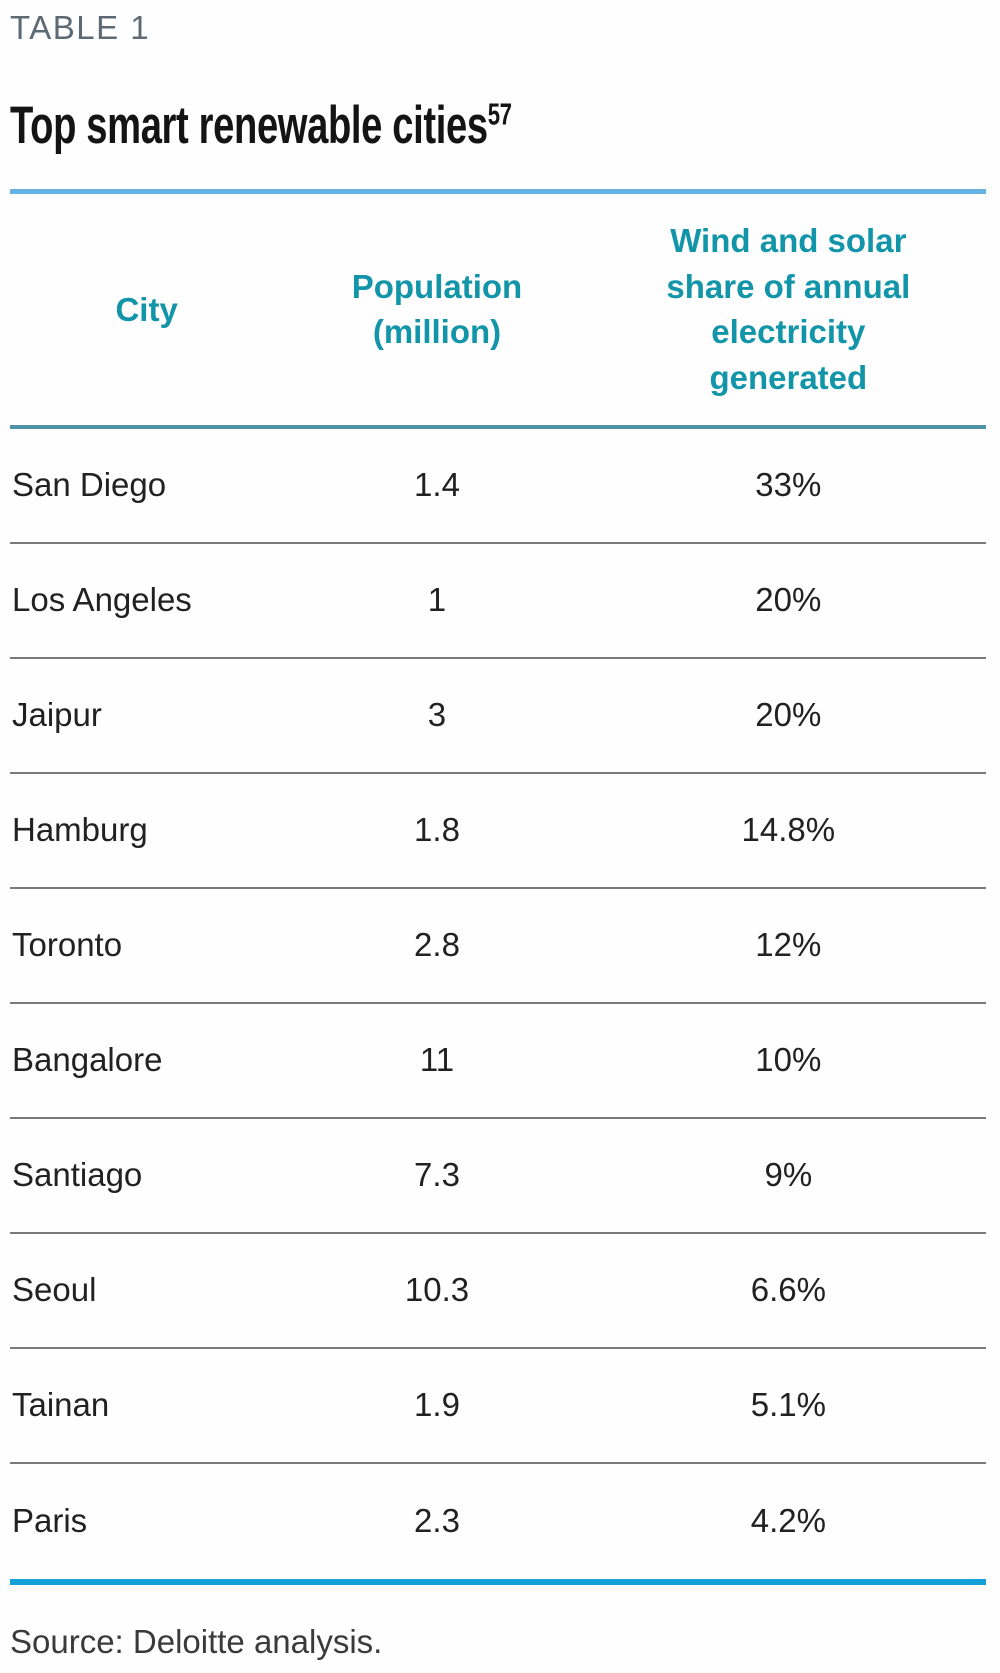  I want to click on cell-share: 6.6%, so click(788, 1290).